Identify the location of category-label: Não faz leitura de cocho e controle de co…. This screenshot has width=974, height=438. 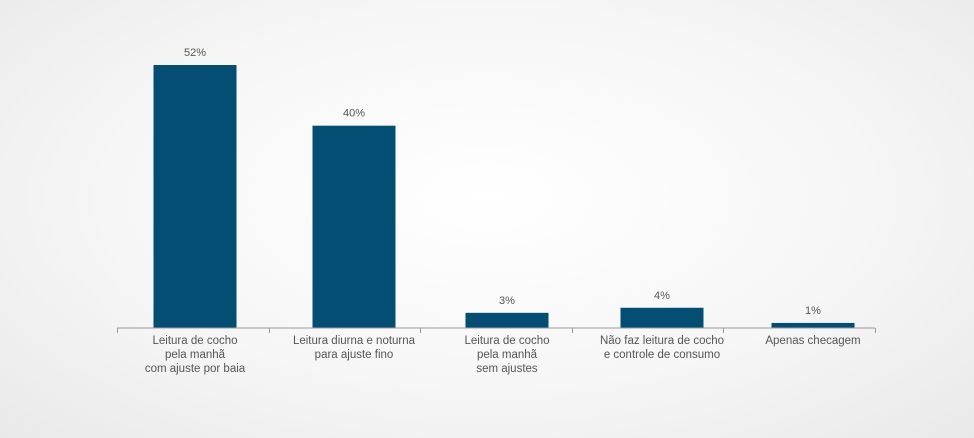
(662, 348).